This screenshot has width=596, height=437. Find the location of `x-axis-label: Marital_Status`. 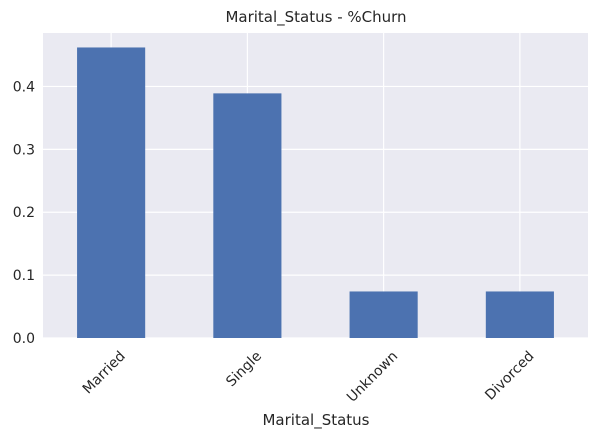

x-axis-label: Marital_Status is located at coordinates (315, 420).